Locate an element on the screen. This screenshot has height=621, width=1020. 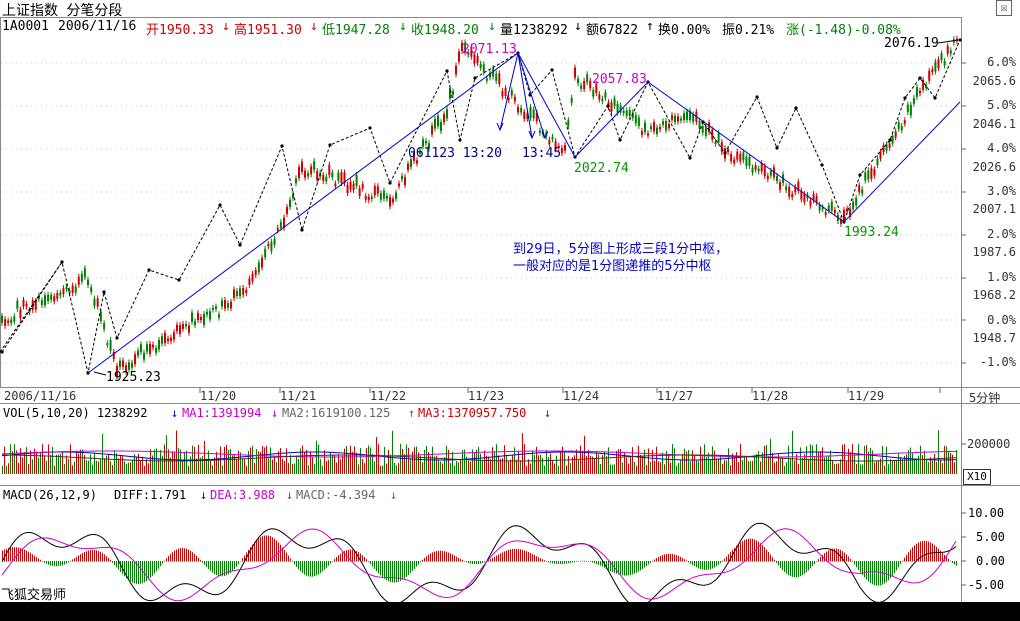
pct-tick: 2.0% is located at coordinates (1001, 234).